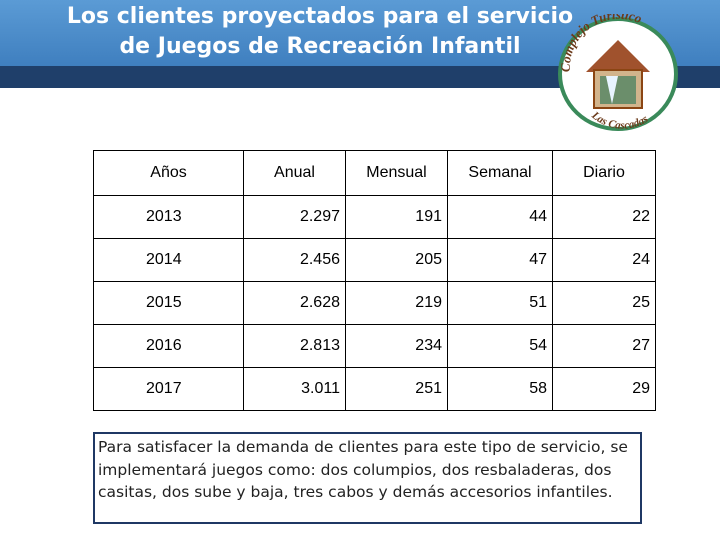  I want to click on header-row: Años Anual Mensual Semanal Diario, so click(374, 173).